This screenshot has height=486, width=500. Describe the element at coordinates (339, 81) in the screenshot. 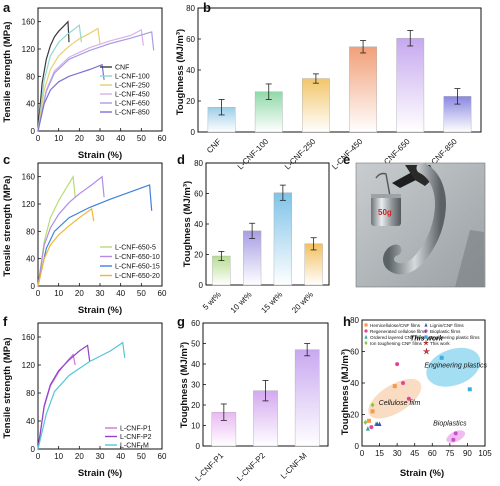

I see `panel-b-bars` at that location.